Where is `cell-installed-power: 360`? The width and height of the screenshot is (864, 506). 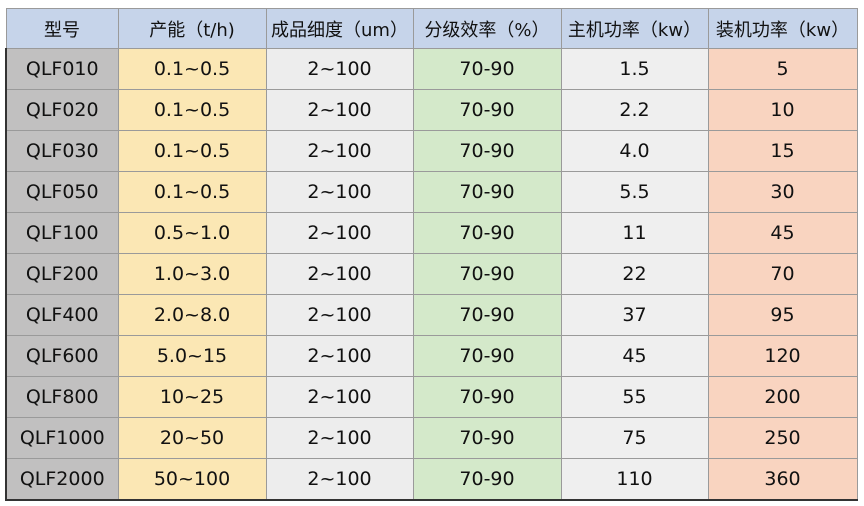 cell-installed-power: 360 is located at coordinates (782, 479).